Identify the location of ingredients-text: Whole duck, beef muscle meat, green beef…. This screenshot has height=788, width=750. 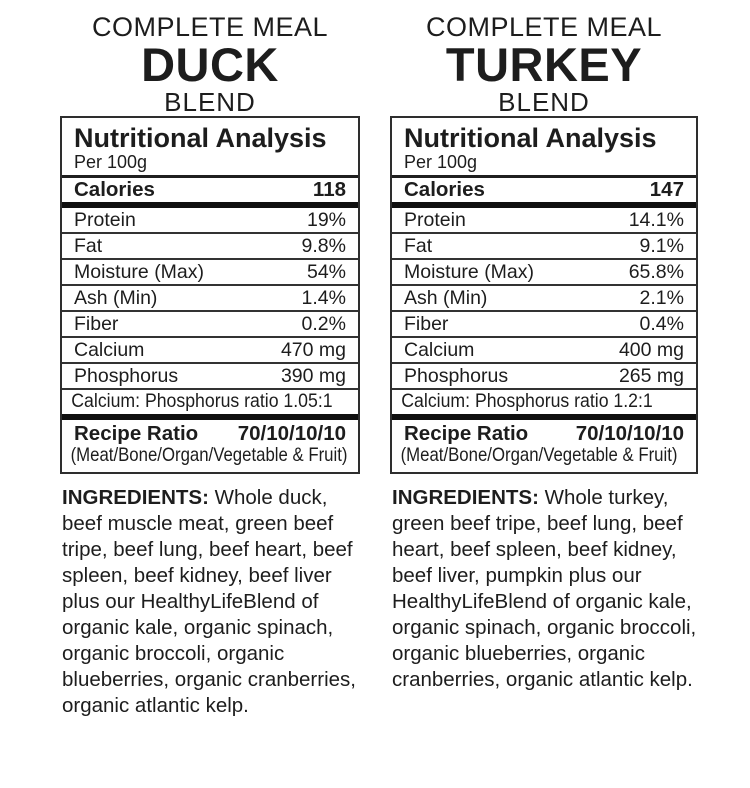
(209, 601).